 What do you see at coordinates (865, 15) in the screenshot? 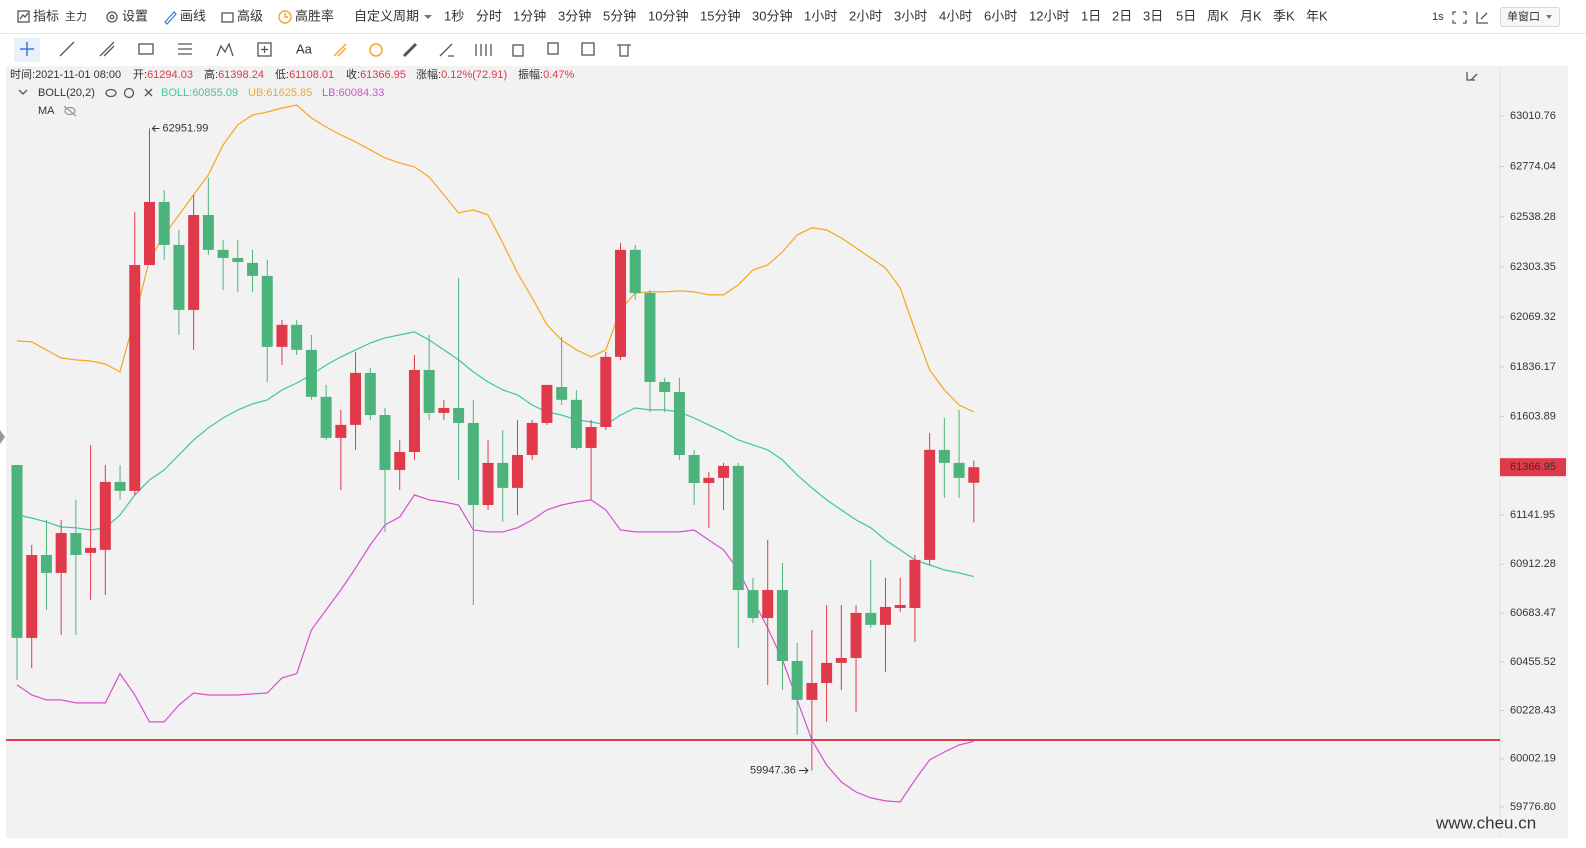
I see `period-button: 2小时` at bounding box center [865, 15].